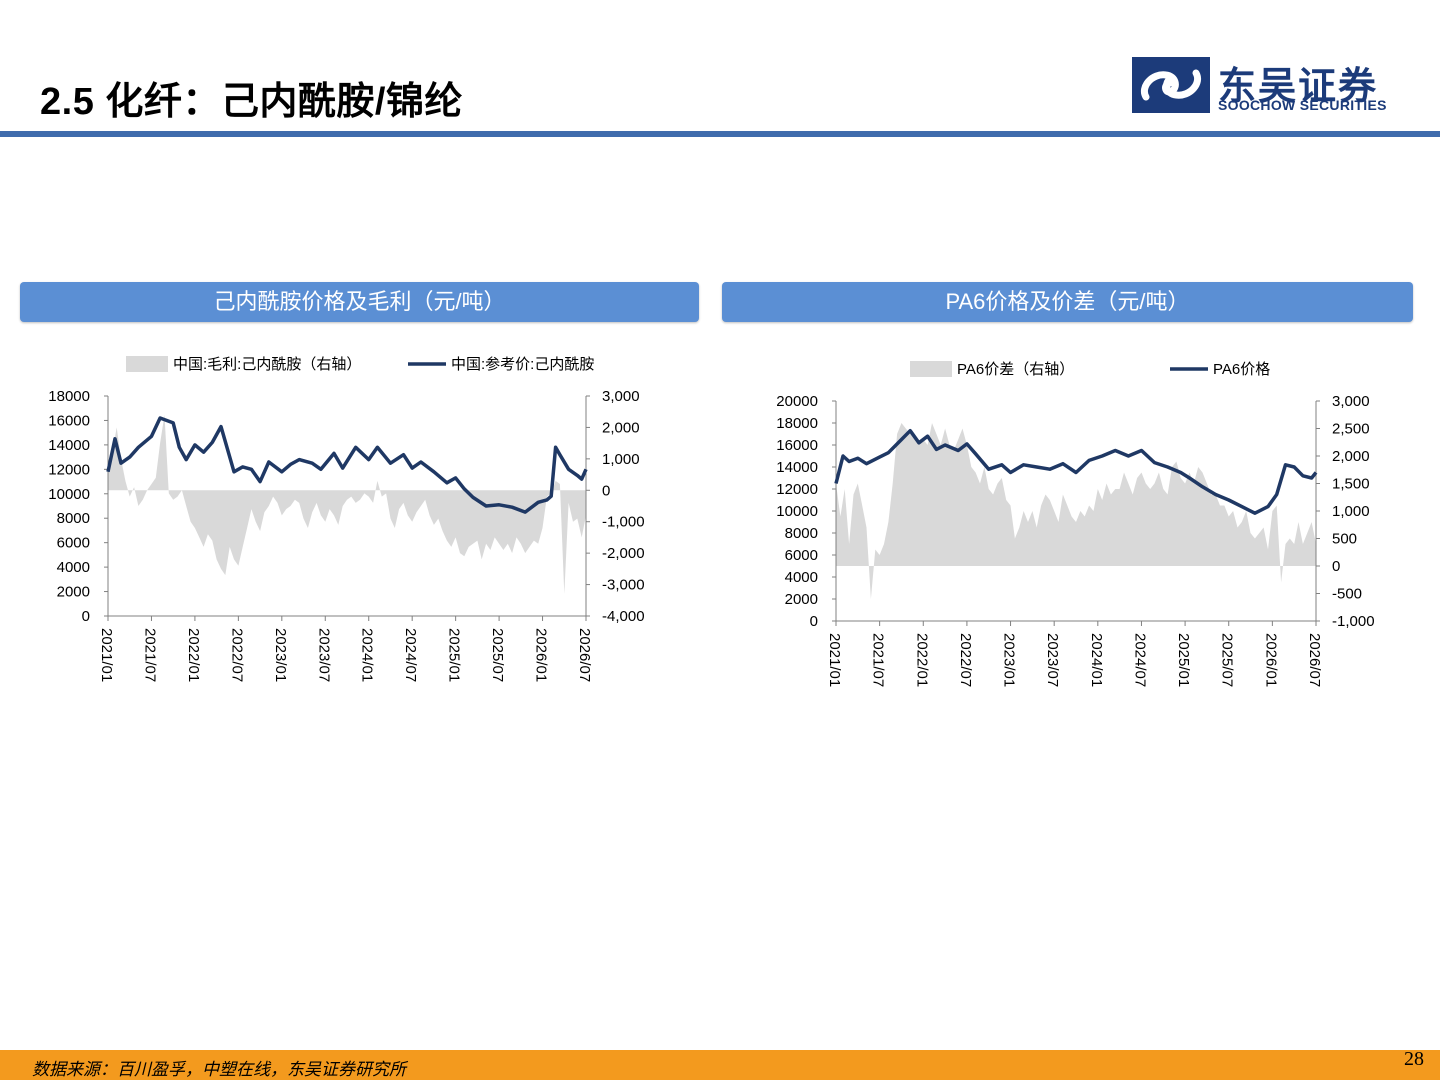  I want to click on right-axis-tick-label: -3,000, so click(623, 585).